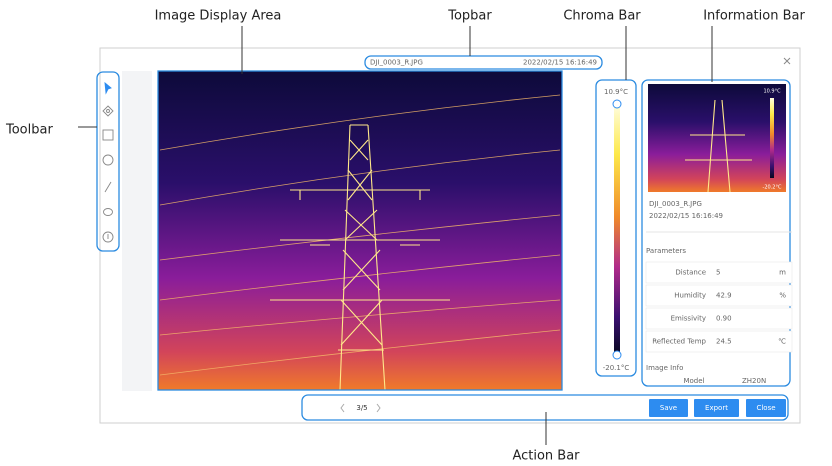 Image resolution: width=832 pixels, height=466 pixels. Describe the element at coordinates (724, 342) in the screenshot. I see `param-value: 24.5` at that location.